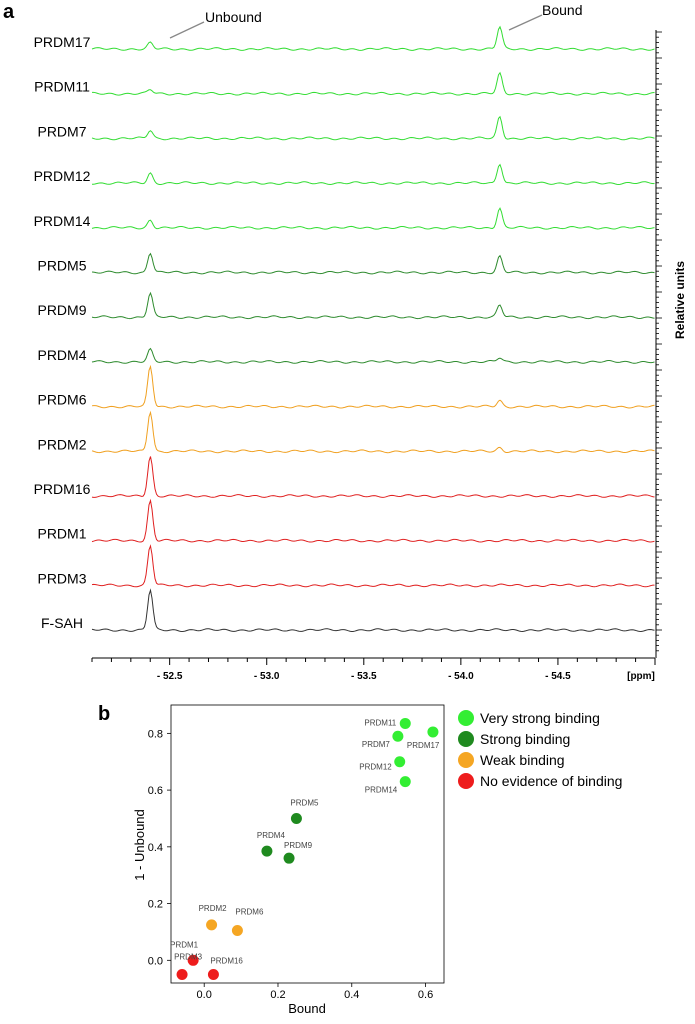 This screenshot has width=695, height=1024. I want to click on trace-prdm3, so click(373, 566).